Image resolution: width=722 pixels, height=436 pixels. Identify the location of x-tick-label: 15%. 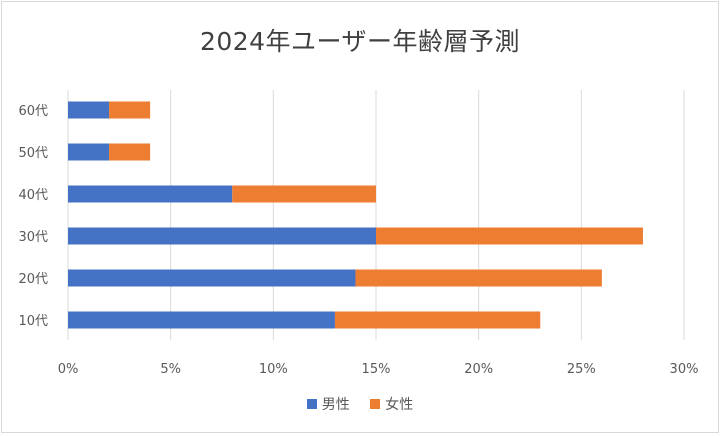
(376, 369).